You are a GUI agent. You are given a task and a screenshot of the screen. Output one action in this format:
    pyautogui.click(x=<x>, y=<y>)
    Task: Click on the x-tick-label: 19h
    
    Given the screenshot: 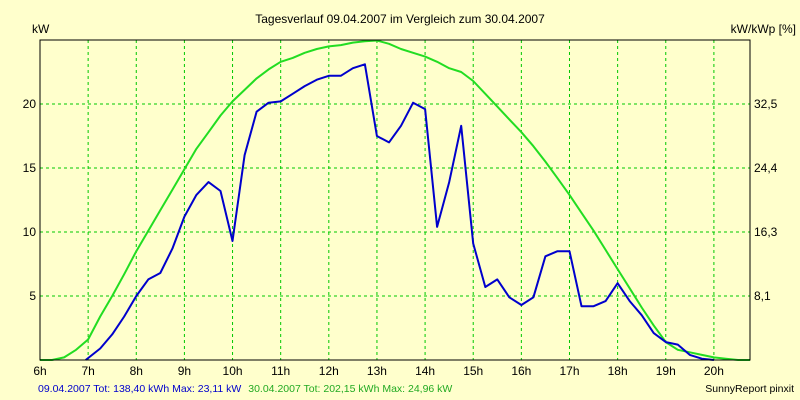 What is the action you would take?
    pyautogui.click(x=666, y=371)
    